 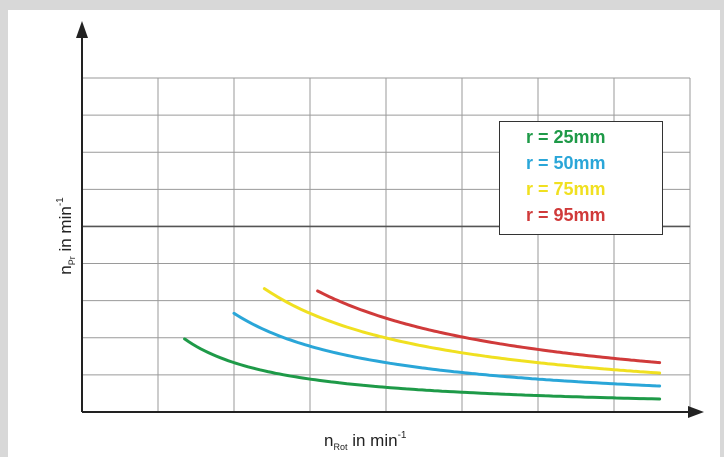 What do you see at coordinates (72, 261) in the screenshot?
I see `y-axis-title-sub: Pr` at bounding box center [72, 261].